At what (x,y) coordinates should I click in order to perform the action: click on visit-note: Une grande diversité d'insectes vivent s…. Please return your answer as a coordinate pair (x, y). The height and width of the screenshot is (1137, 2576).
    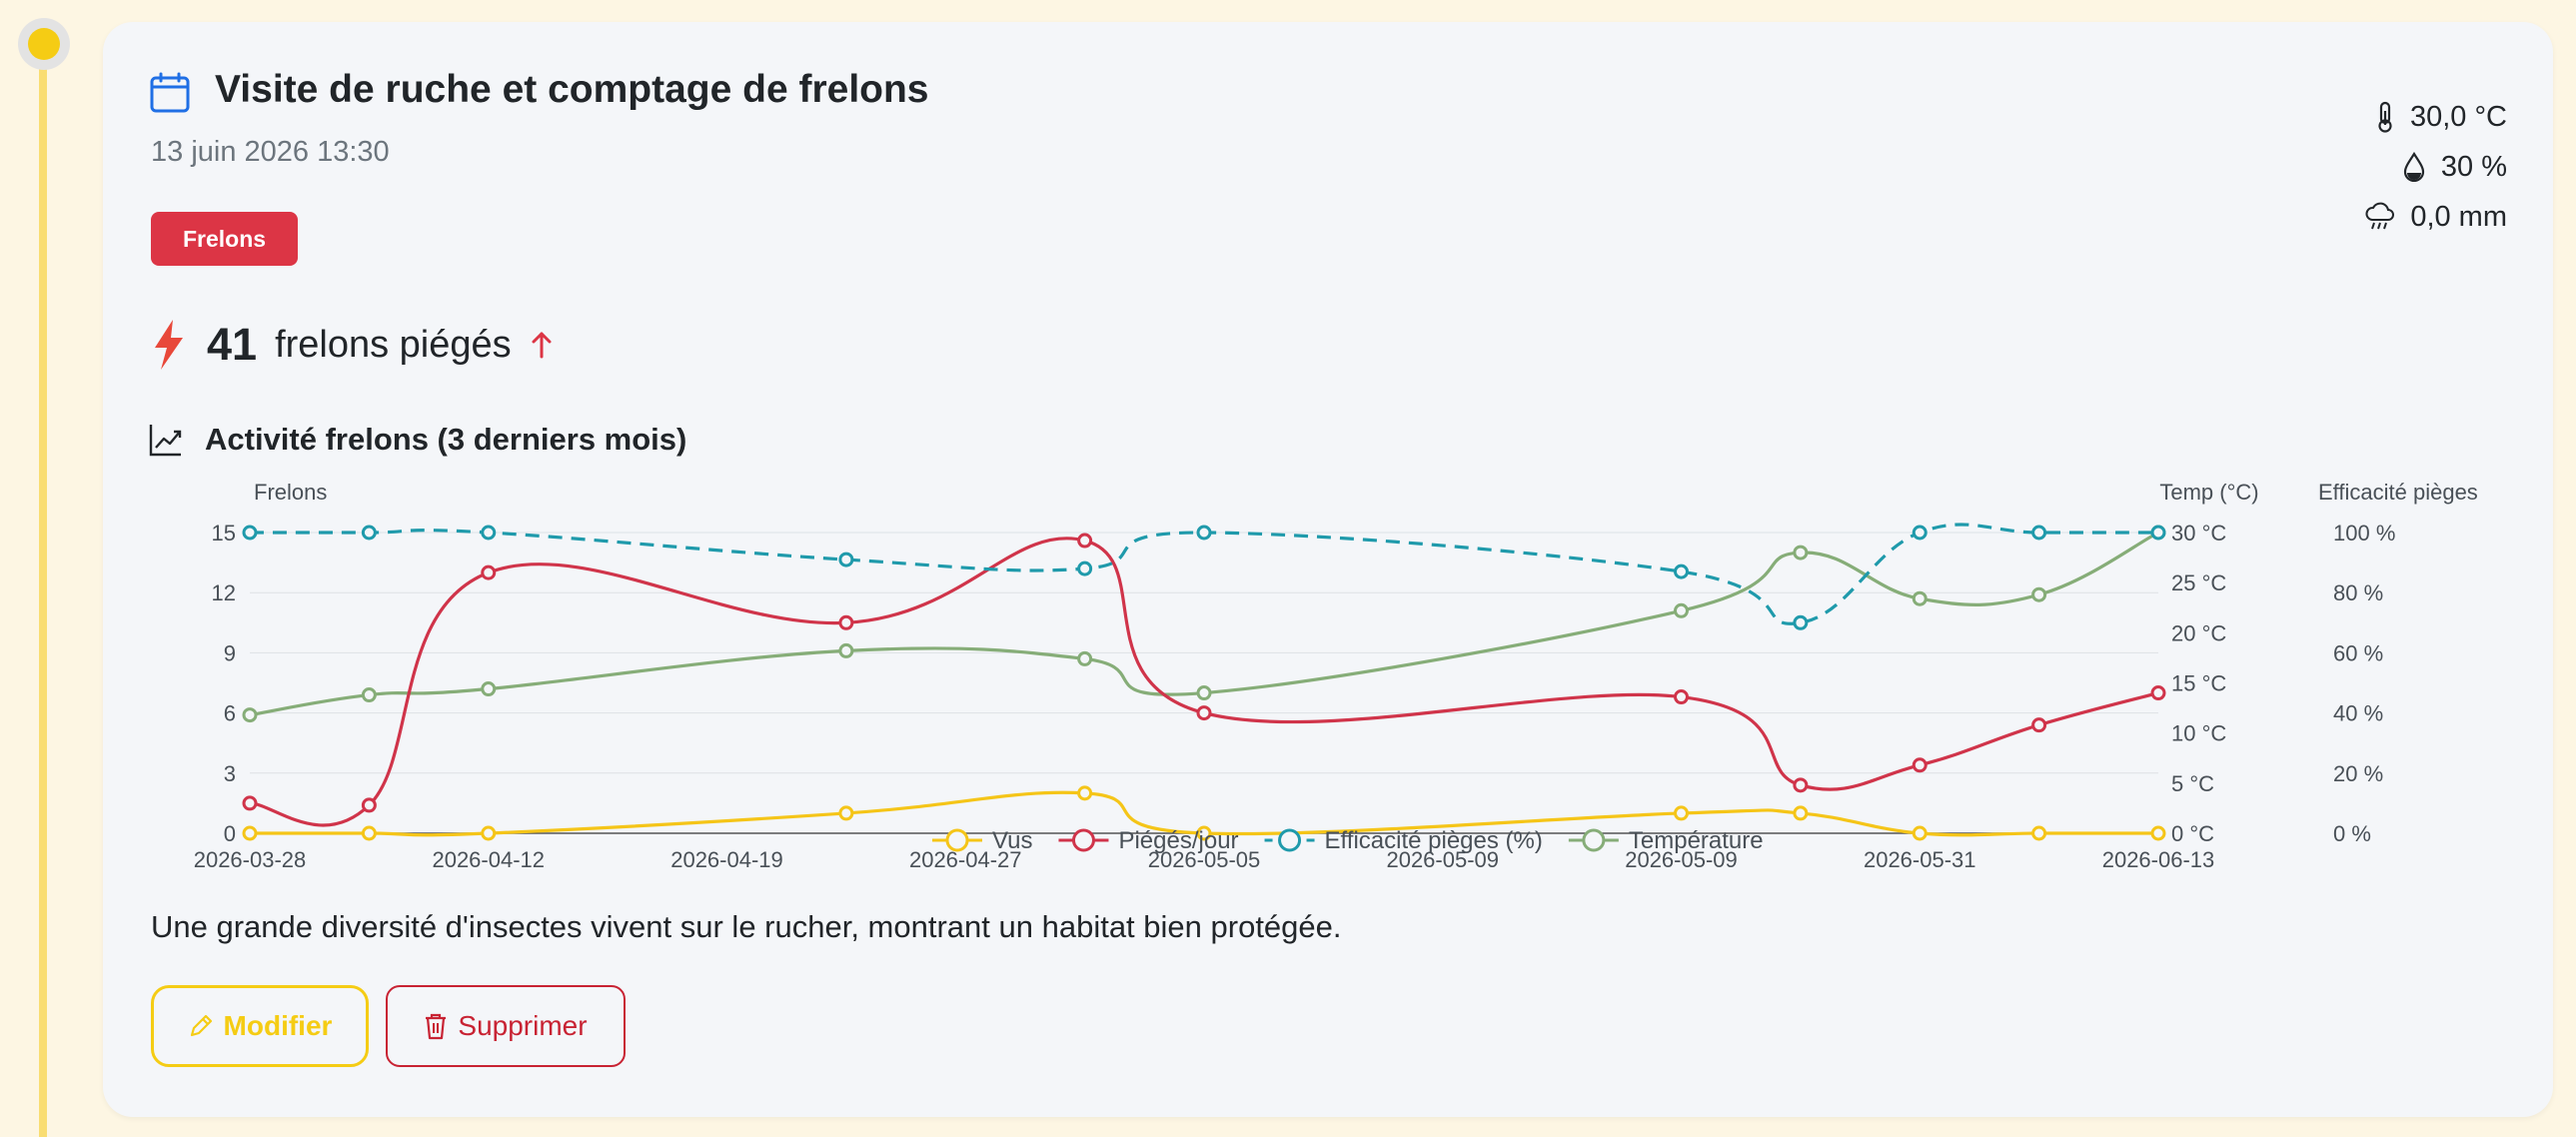
    Looking at the image, I should click on (746, 926).